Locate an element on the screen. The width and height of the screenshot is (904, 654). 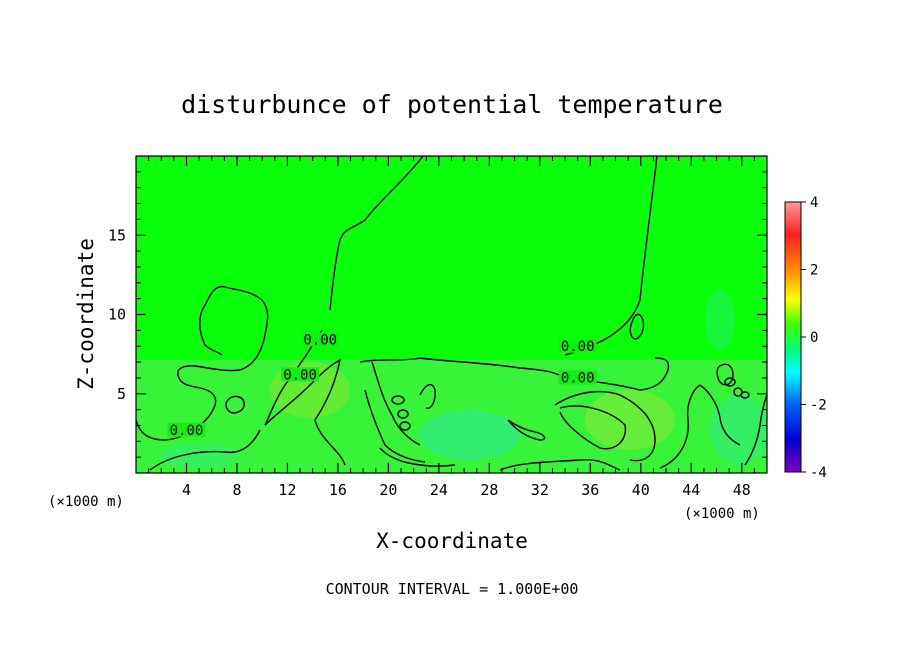
colorbar-tick-label: 4 is located at coordinates (814, 203).